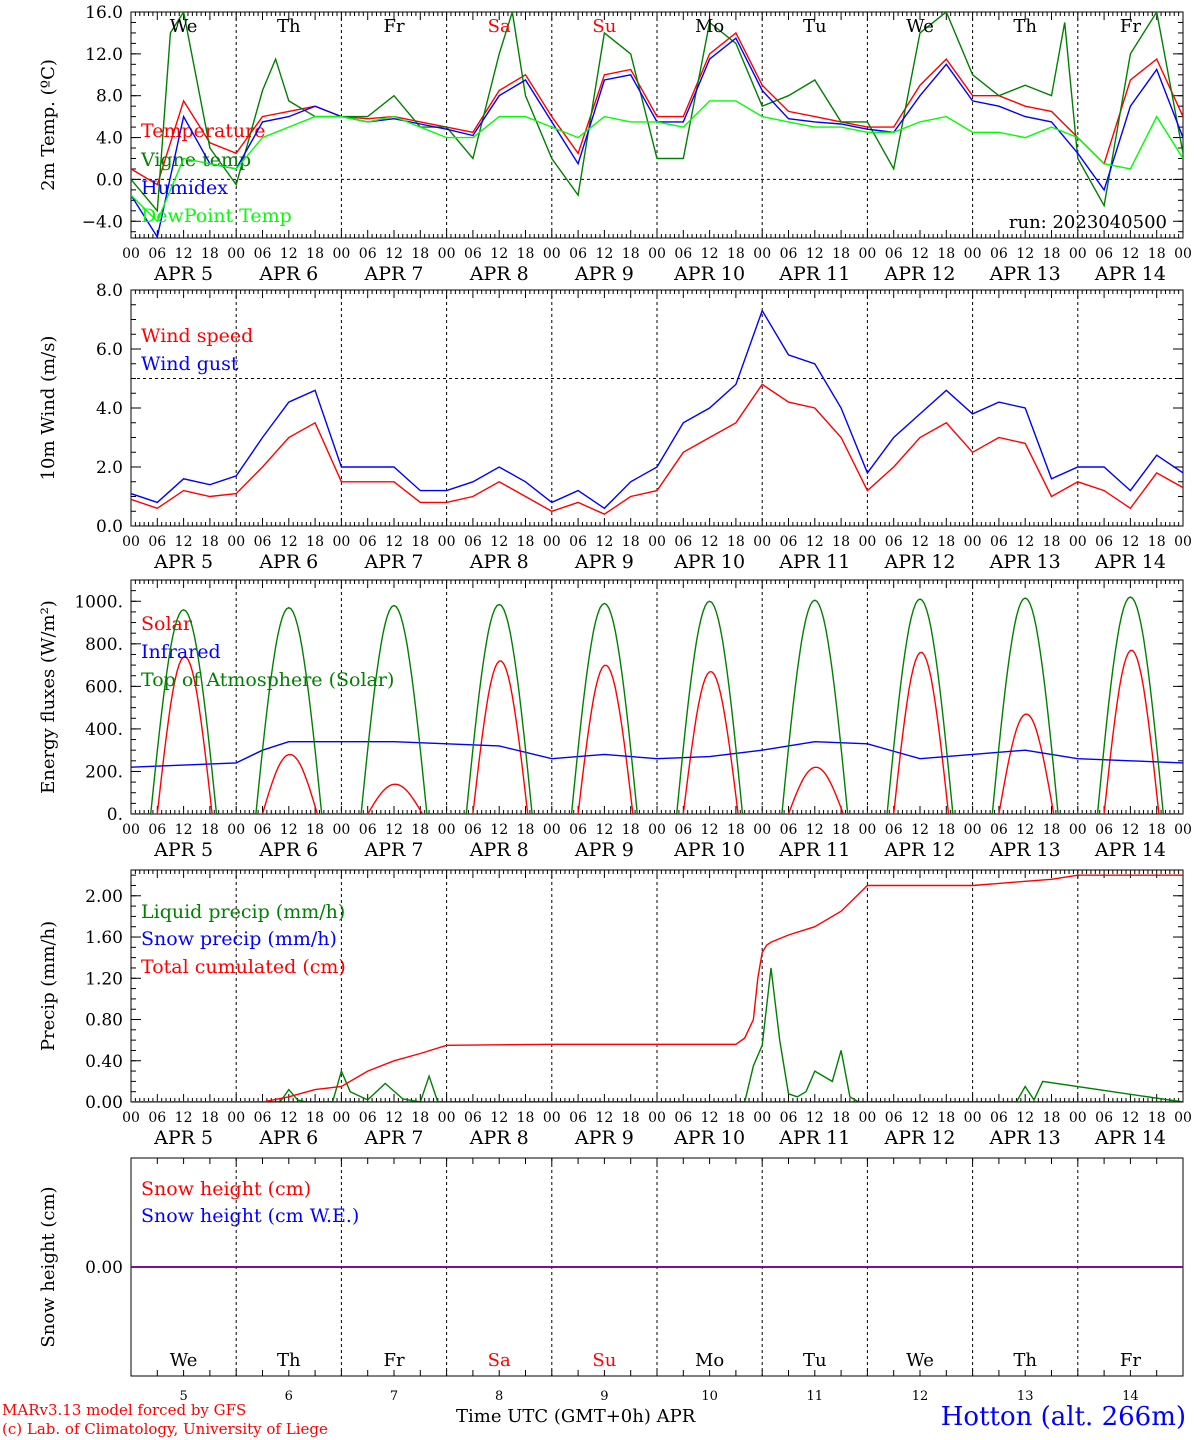 This screenshot has height=1440, width=1194. I want to click on legend-entry: Liquid precip (mm/h), so click(243, 912).